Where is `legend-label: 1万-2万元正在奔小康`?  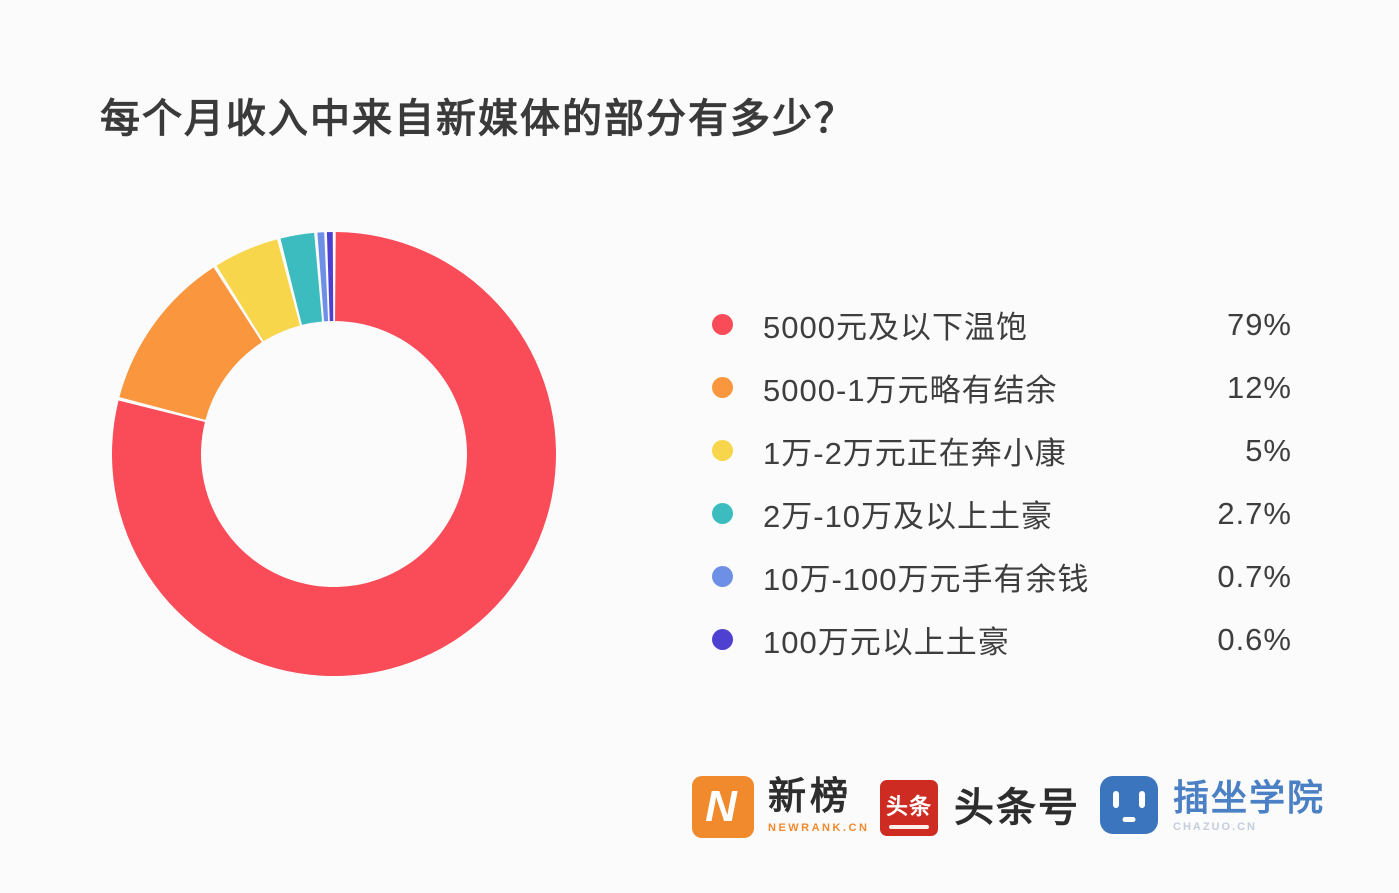 legend-label: 1万-2万元正在奔小康 is located at coordinates (915, 453).